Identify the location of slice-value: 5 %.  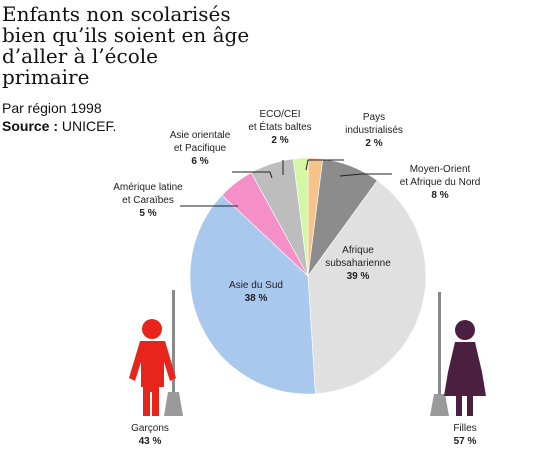
(147, 213).